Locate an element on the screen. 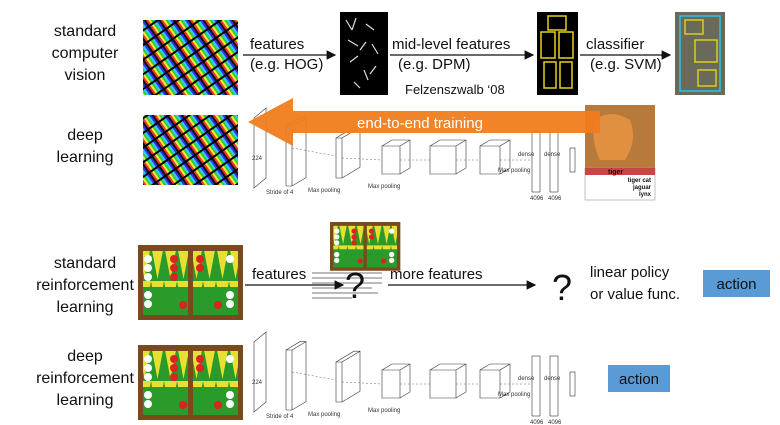  top-class-bar is located at coordinates (620, 171).